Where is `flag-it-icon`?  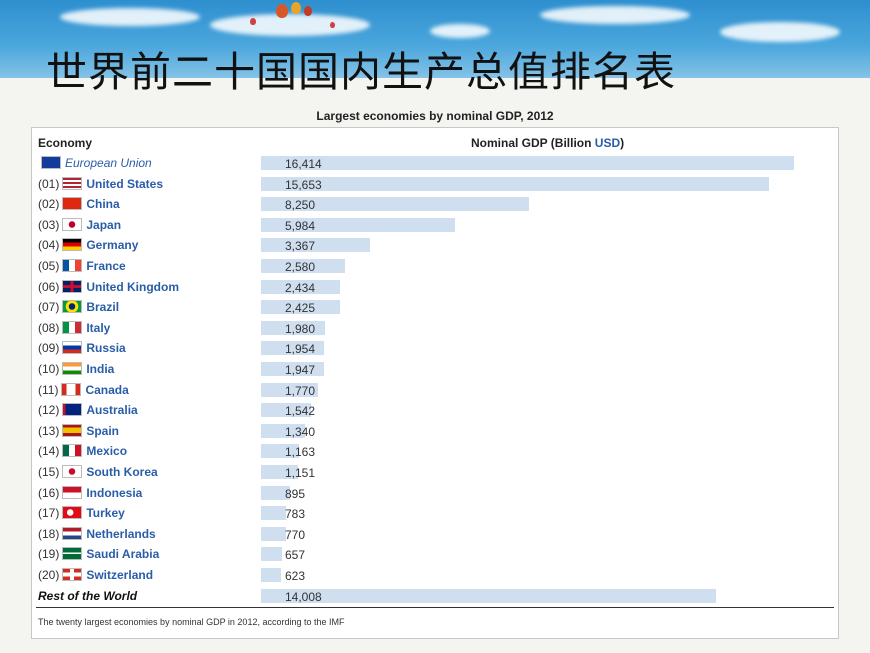 flag-it-icon is located at coordinates (72, 327).